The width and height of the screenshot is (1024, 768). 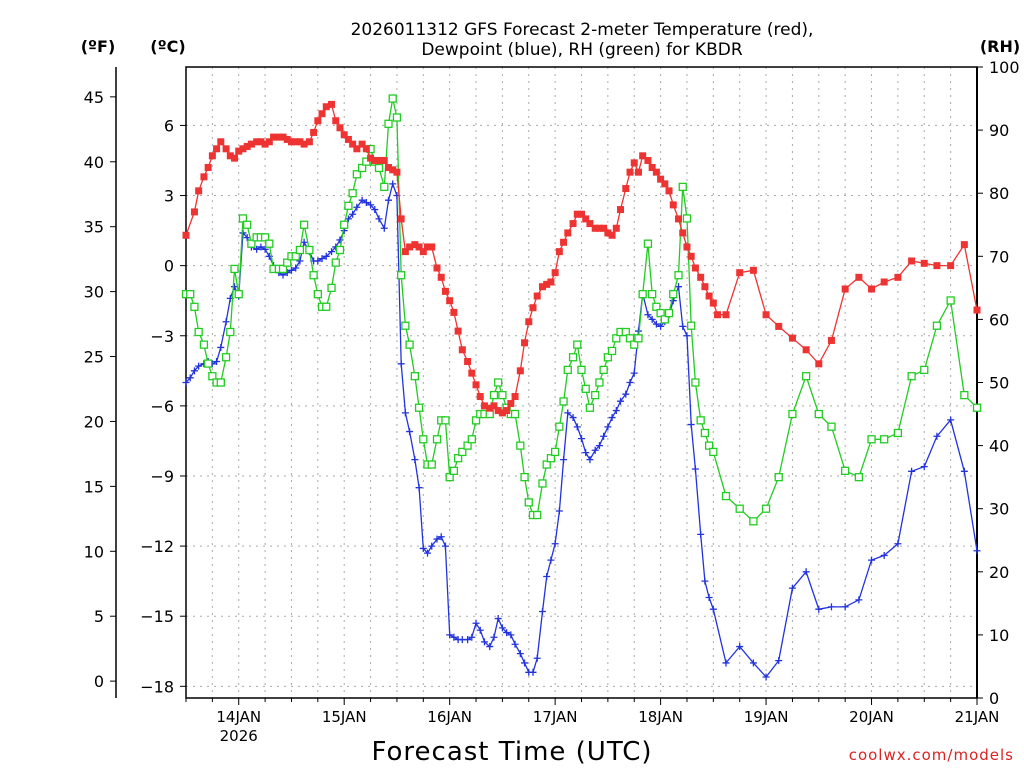 I want to click on y-celsius-tick-label: −9, so click(x=162, y=476).